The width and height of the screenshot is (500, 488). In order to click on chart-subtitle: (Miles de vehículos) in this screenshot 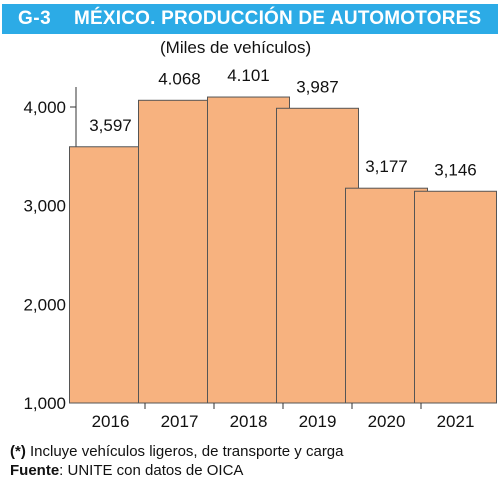, I will do `click(236, 47)`.